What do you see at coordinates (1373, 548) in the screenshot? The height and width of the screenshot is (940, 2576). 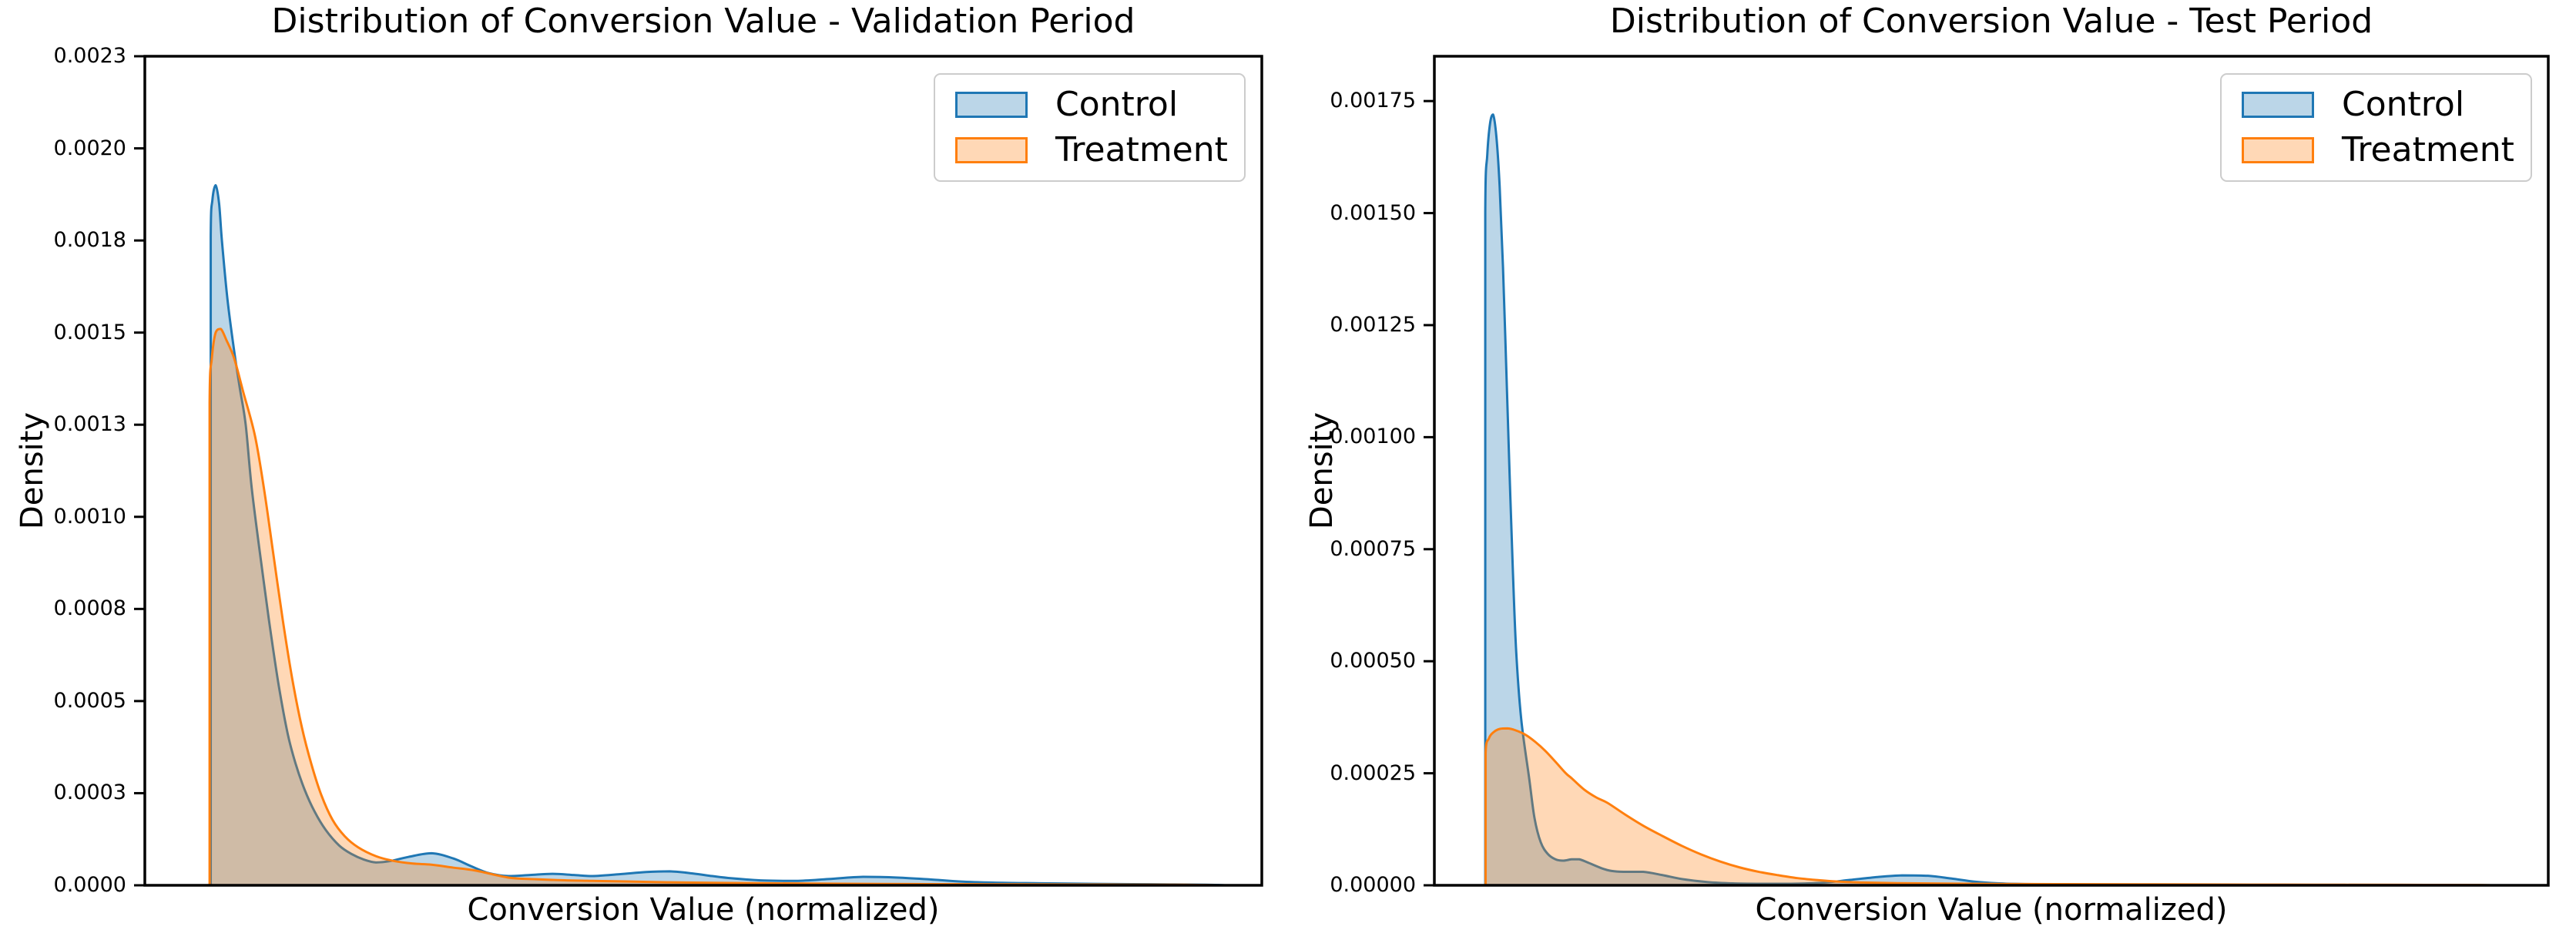 I see `y-tick-label: 0.00075` at bounding box center [1373, 548].